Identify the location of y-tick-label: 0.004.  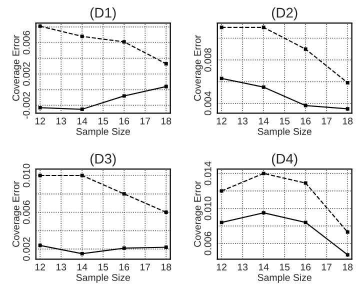
(208, 104).